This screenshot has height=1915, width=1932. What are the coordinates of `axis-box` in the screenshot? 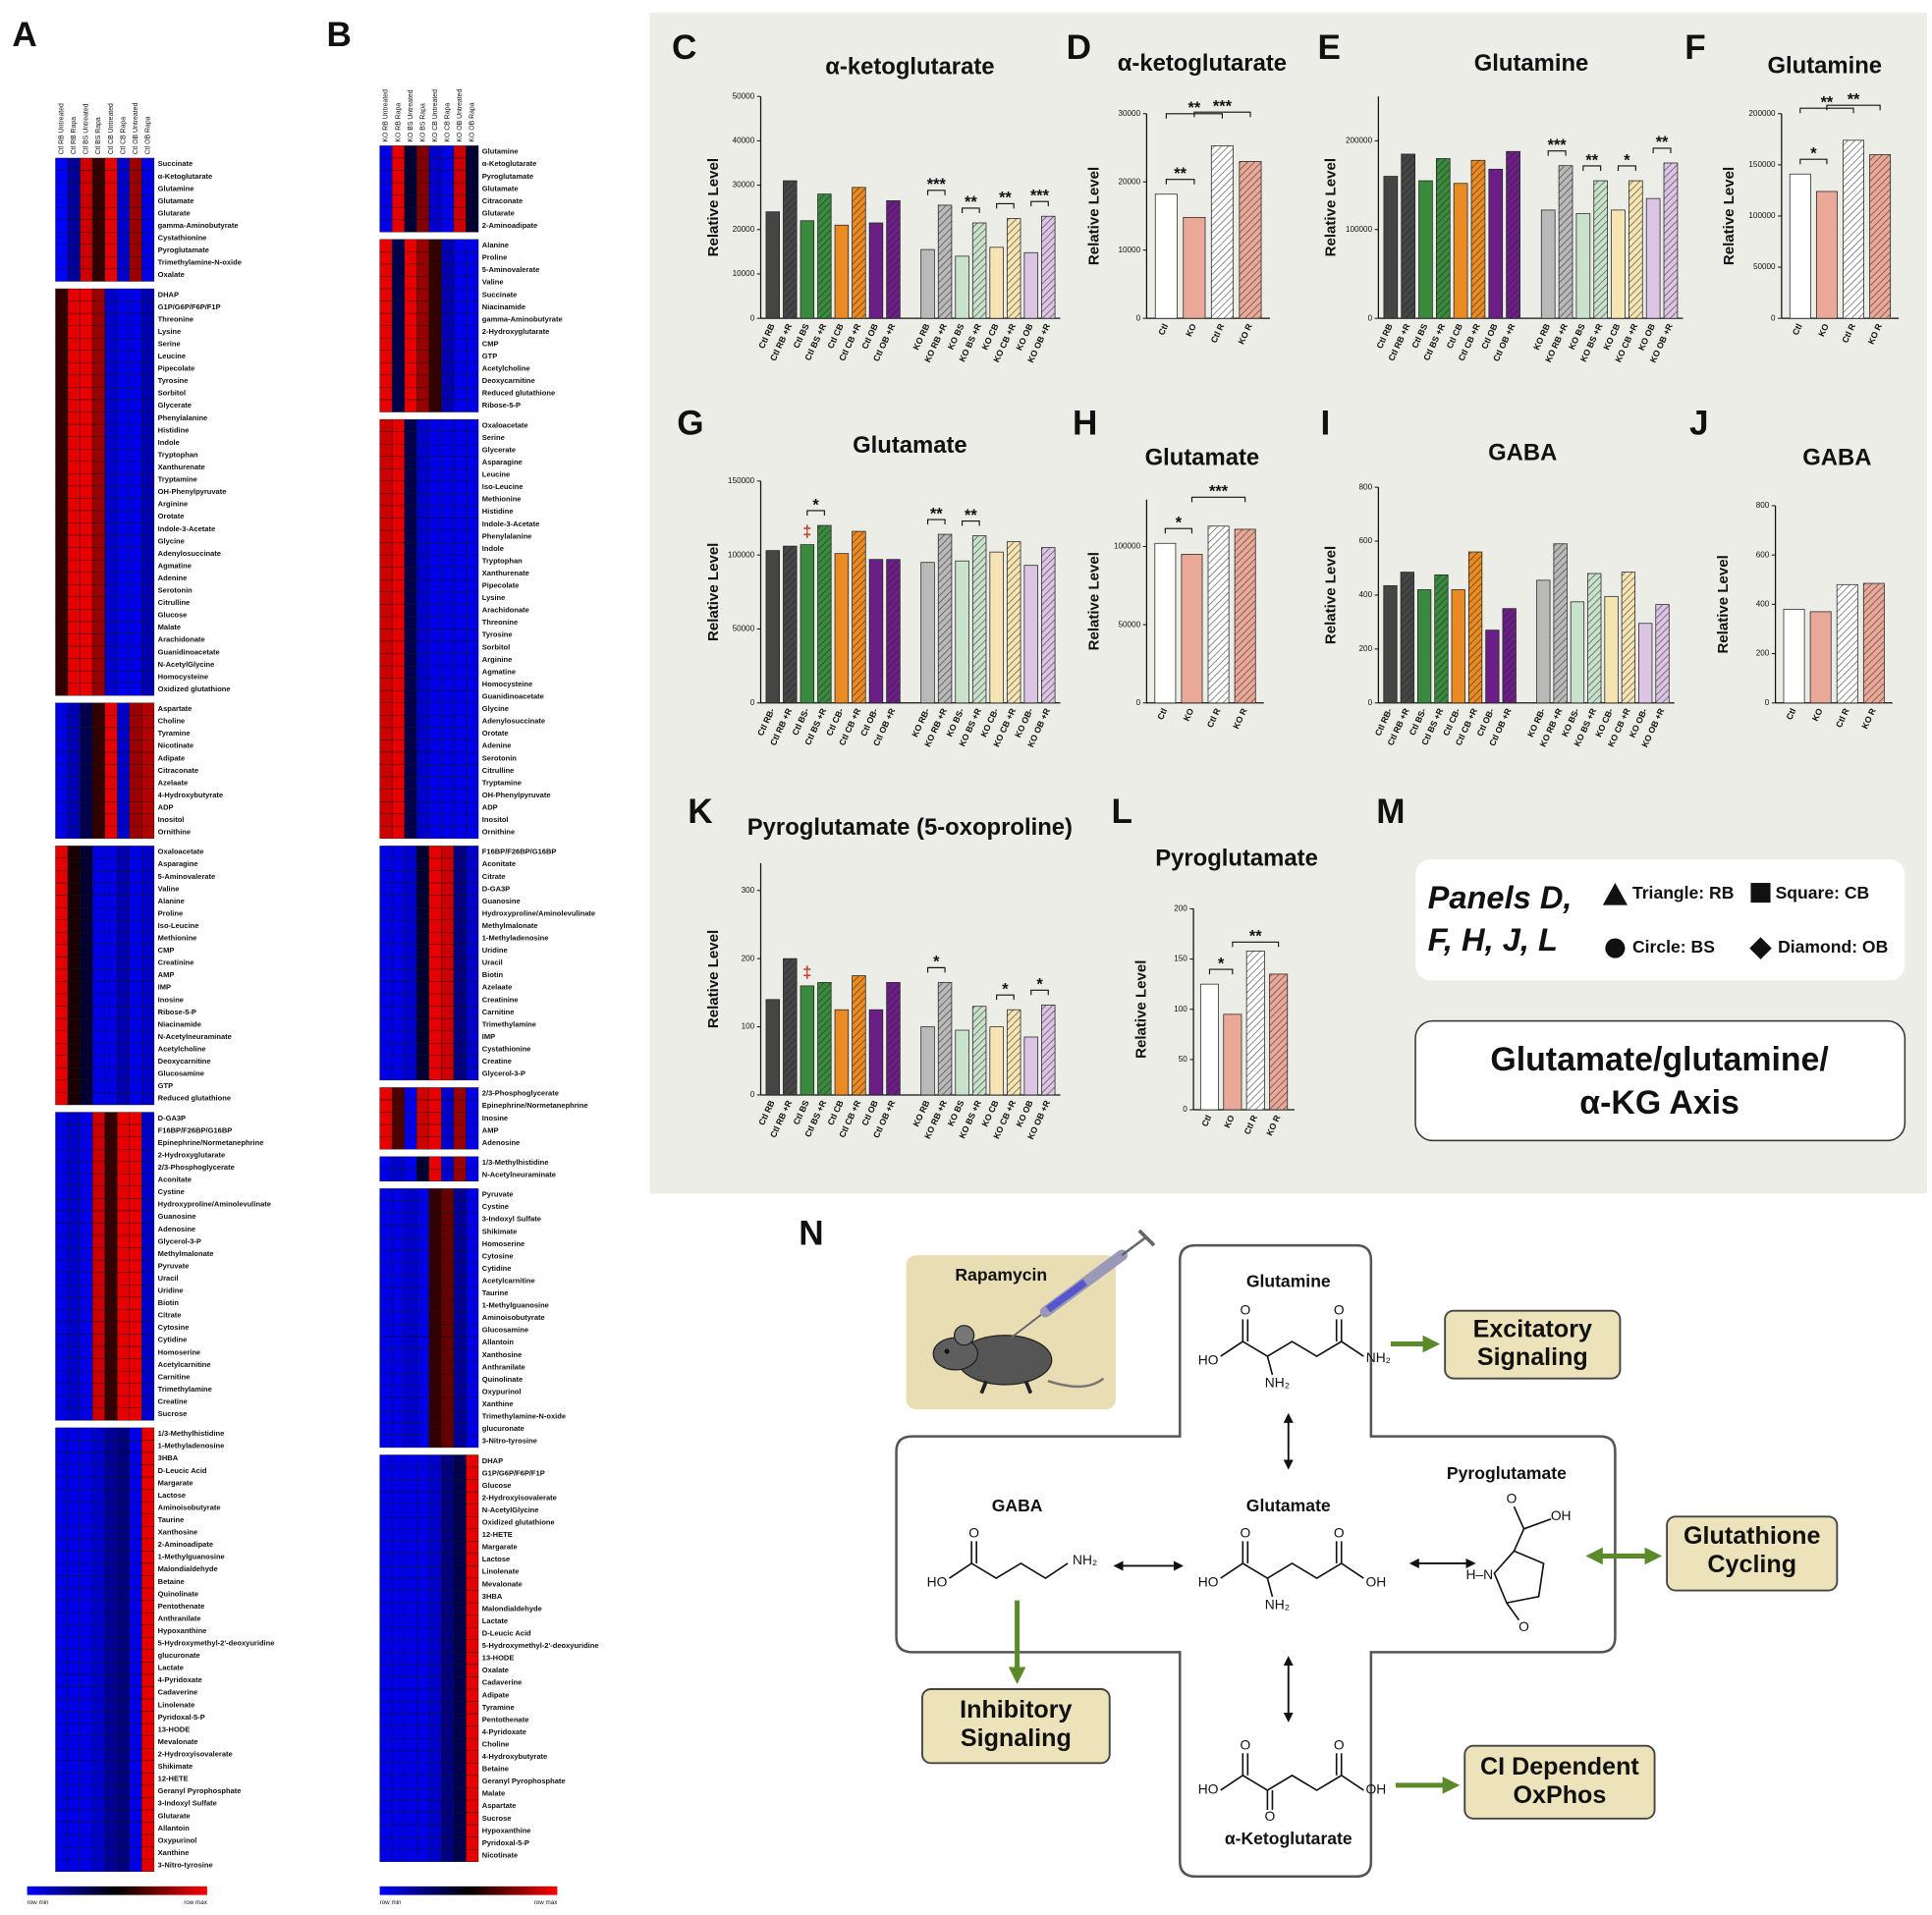 It's located at (1660, 1080).